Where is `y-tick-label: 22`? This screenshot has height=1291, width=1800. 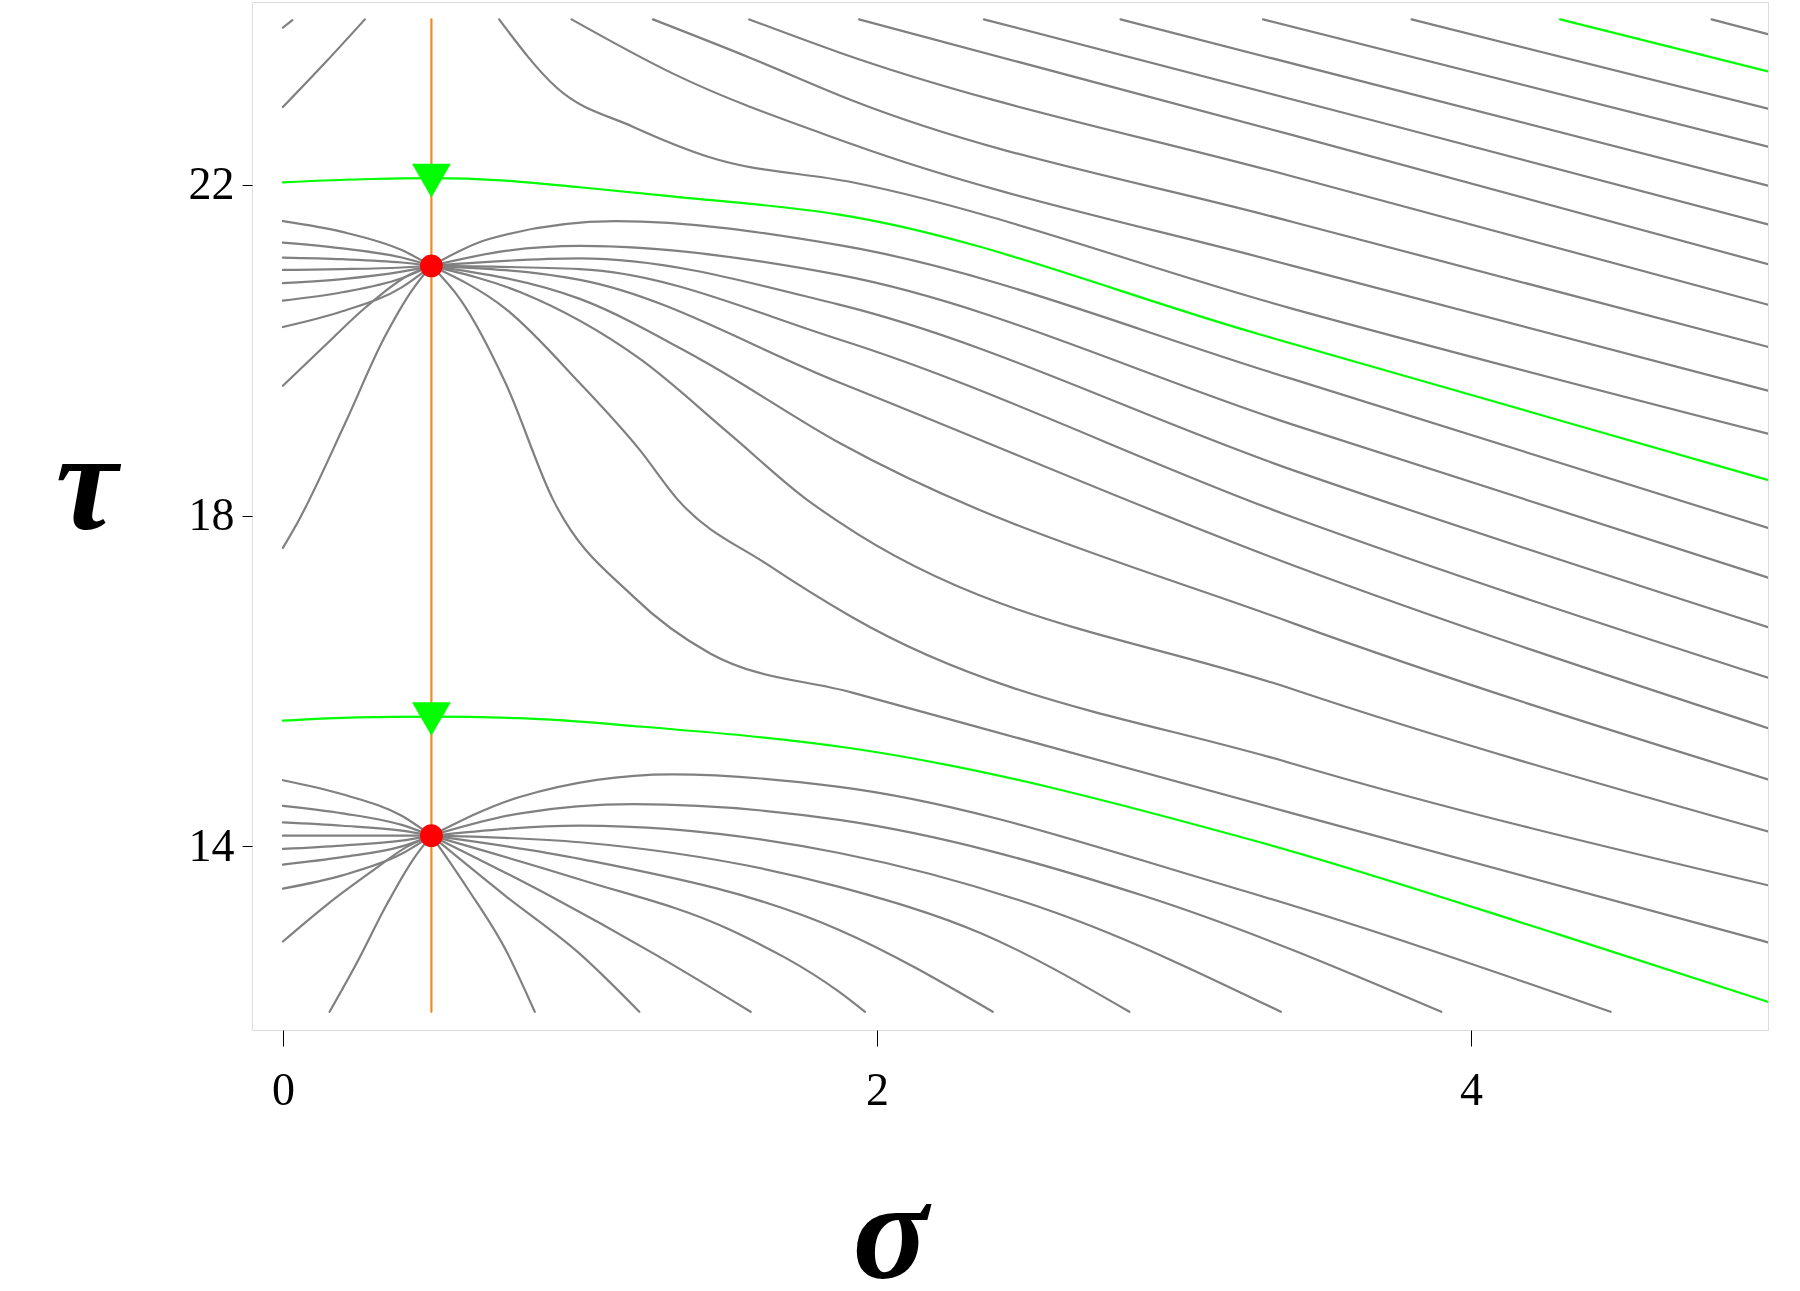
y-tick-label: 22 is located at coordinates (211, 184).